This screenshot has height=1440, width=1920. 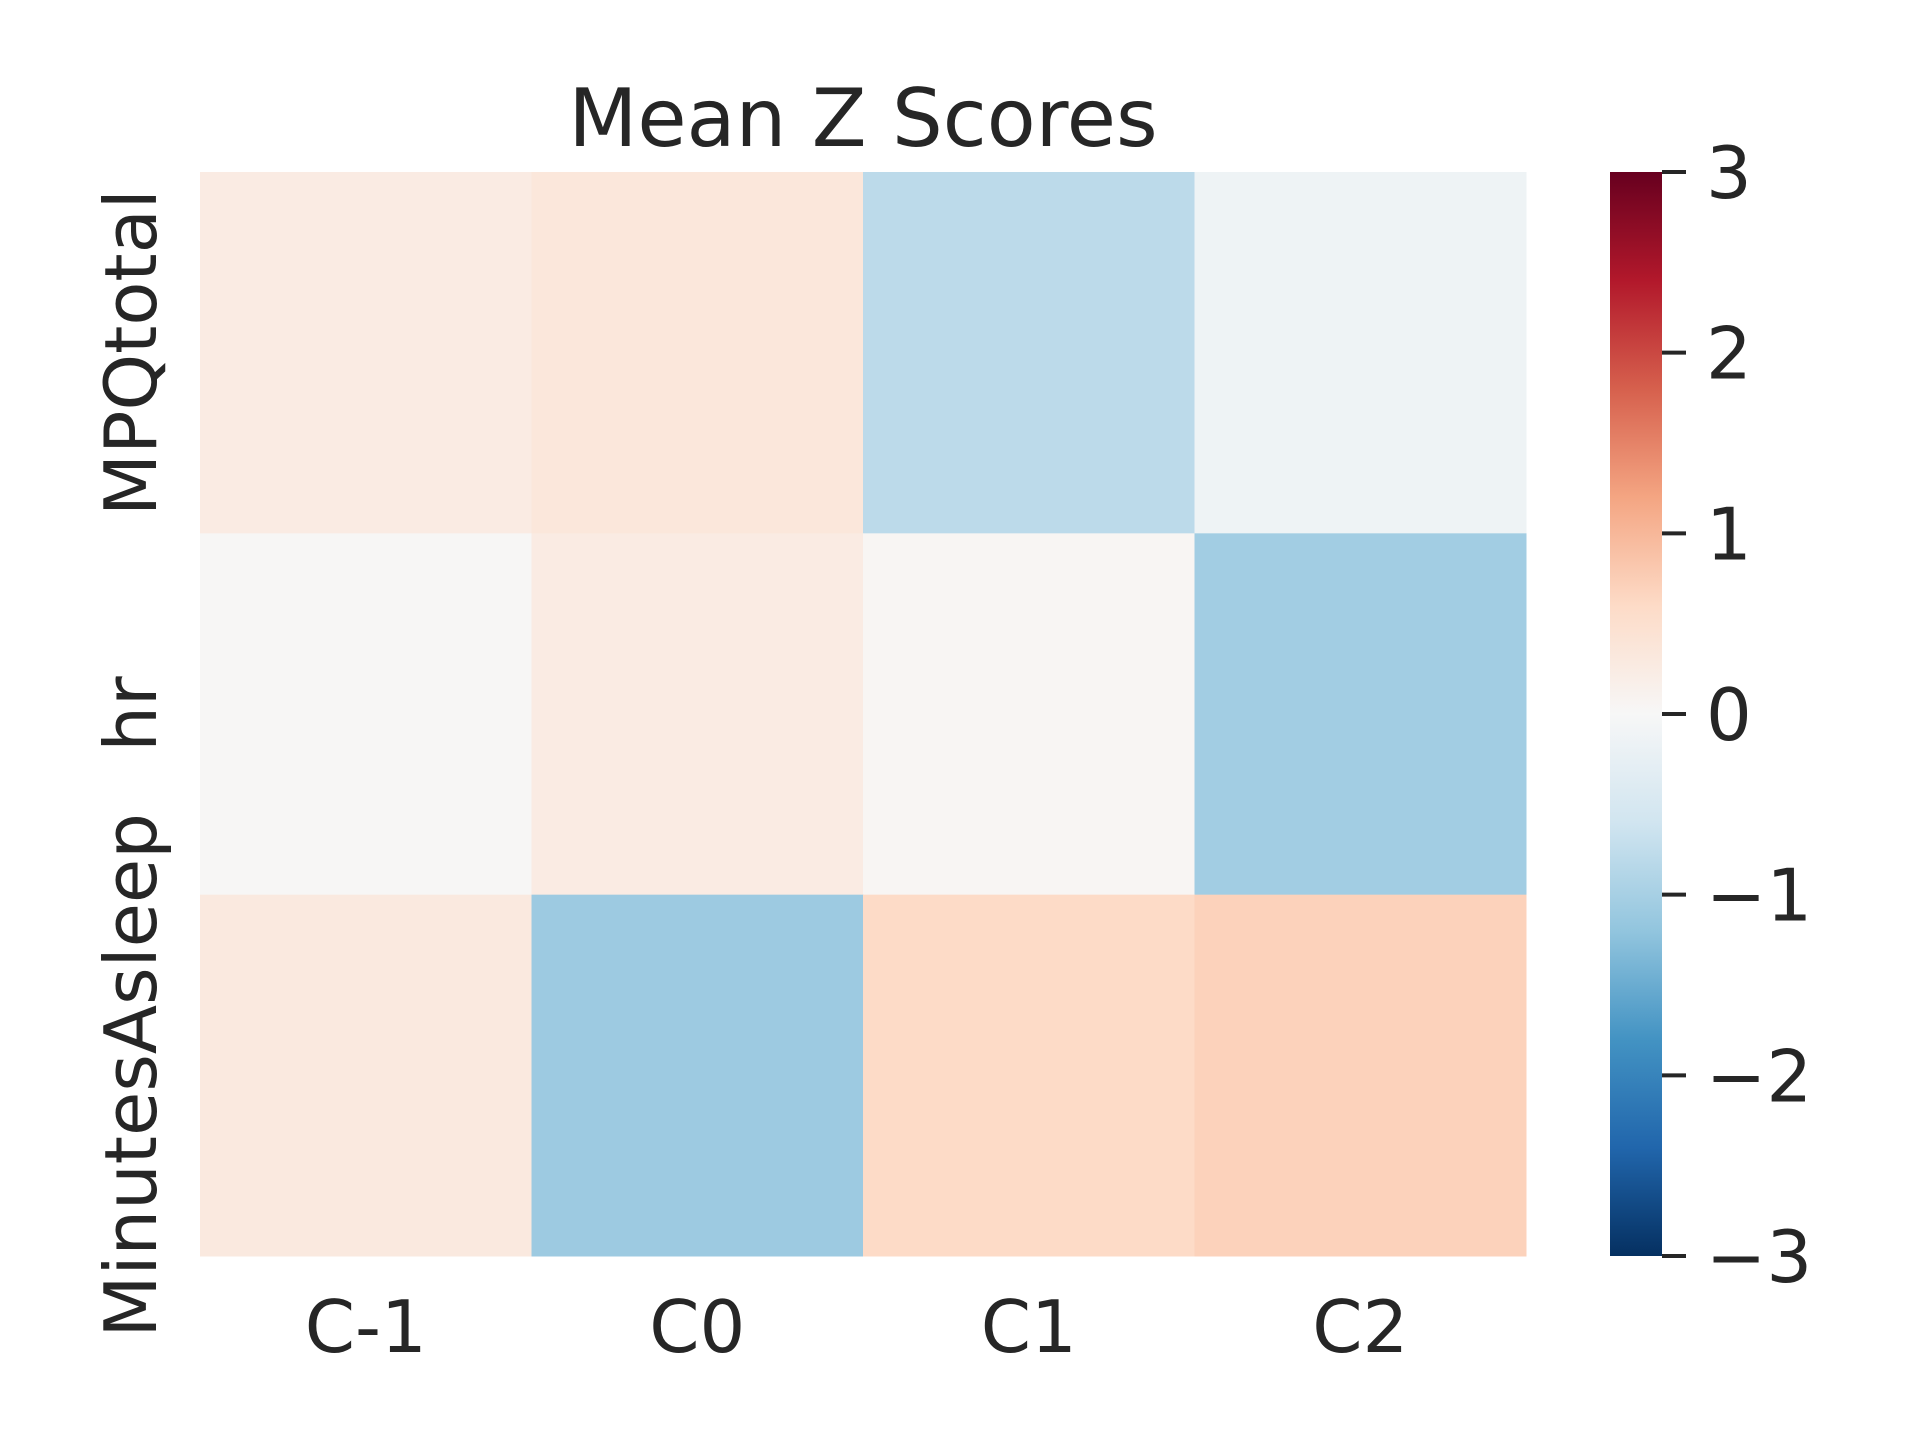 I want to click on colorbar, so click(x=1636, y=714).